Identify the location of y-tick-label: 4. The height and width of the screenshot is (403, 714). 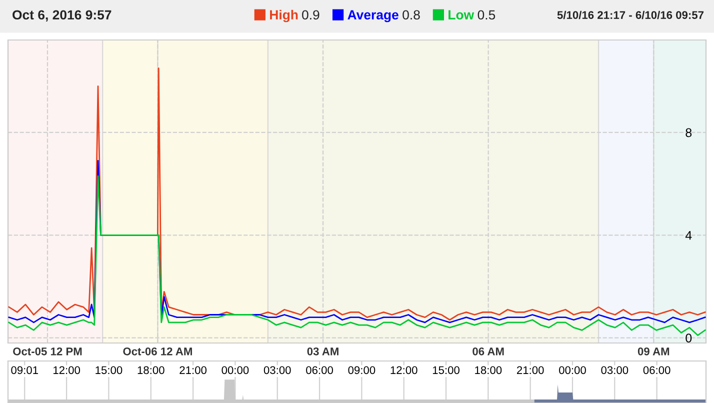
(688, 235).